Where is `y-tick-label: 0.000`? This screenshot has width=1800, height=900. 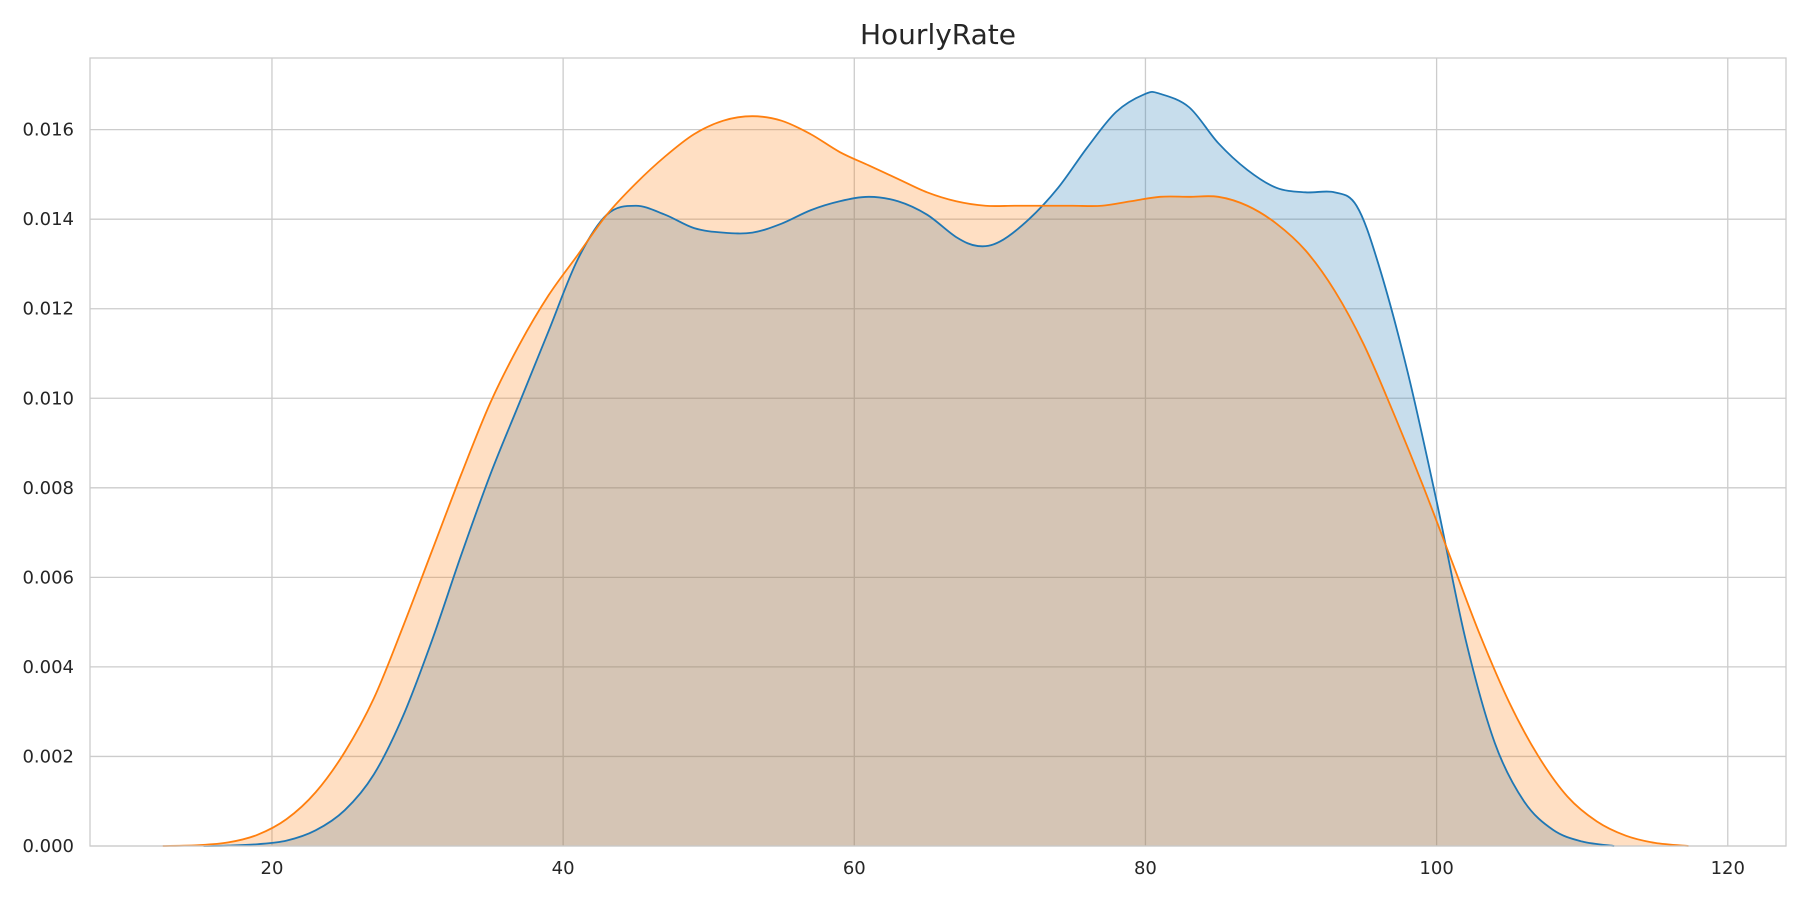
y-tick-label: 0.000 is located at coordinates (48, 846).